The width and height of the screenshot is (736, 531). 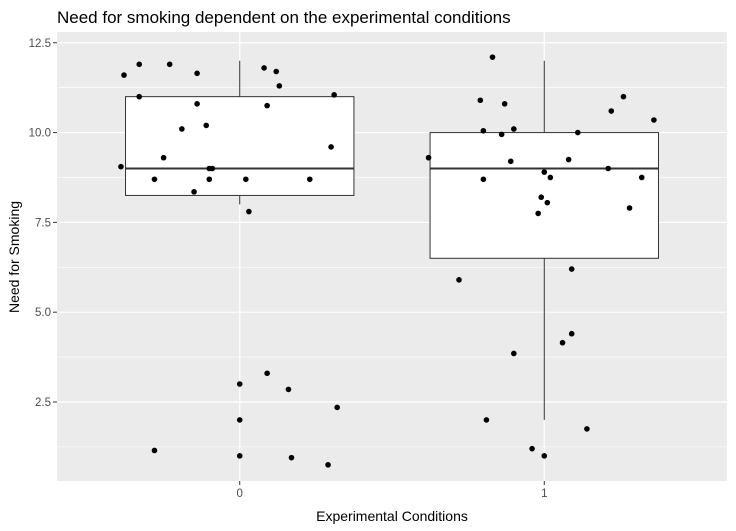 What do you see at coordinates (392, 516) in the screenshot?
I see `x-axis-title: Experimental Conditions` at bounding box center [392, 516].